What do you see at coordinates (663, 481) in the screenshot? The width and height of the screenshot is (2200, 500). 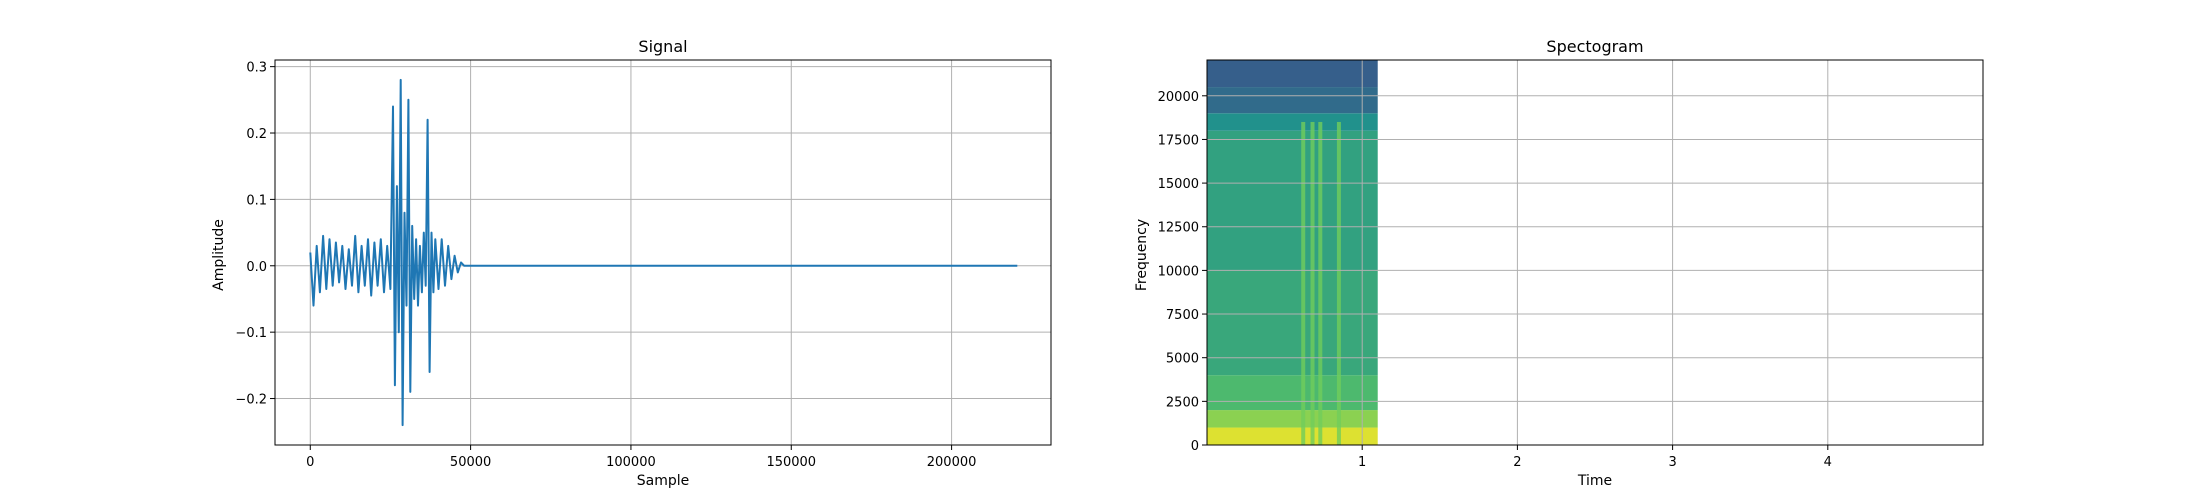 I see `signal-xlabel: Sample` at bounding box center [663, 481].